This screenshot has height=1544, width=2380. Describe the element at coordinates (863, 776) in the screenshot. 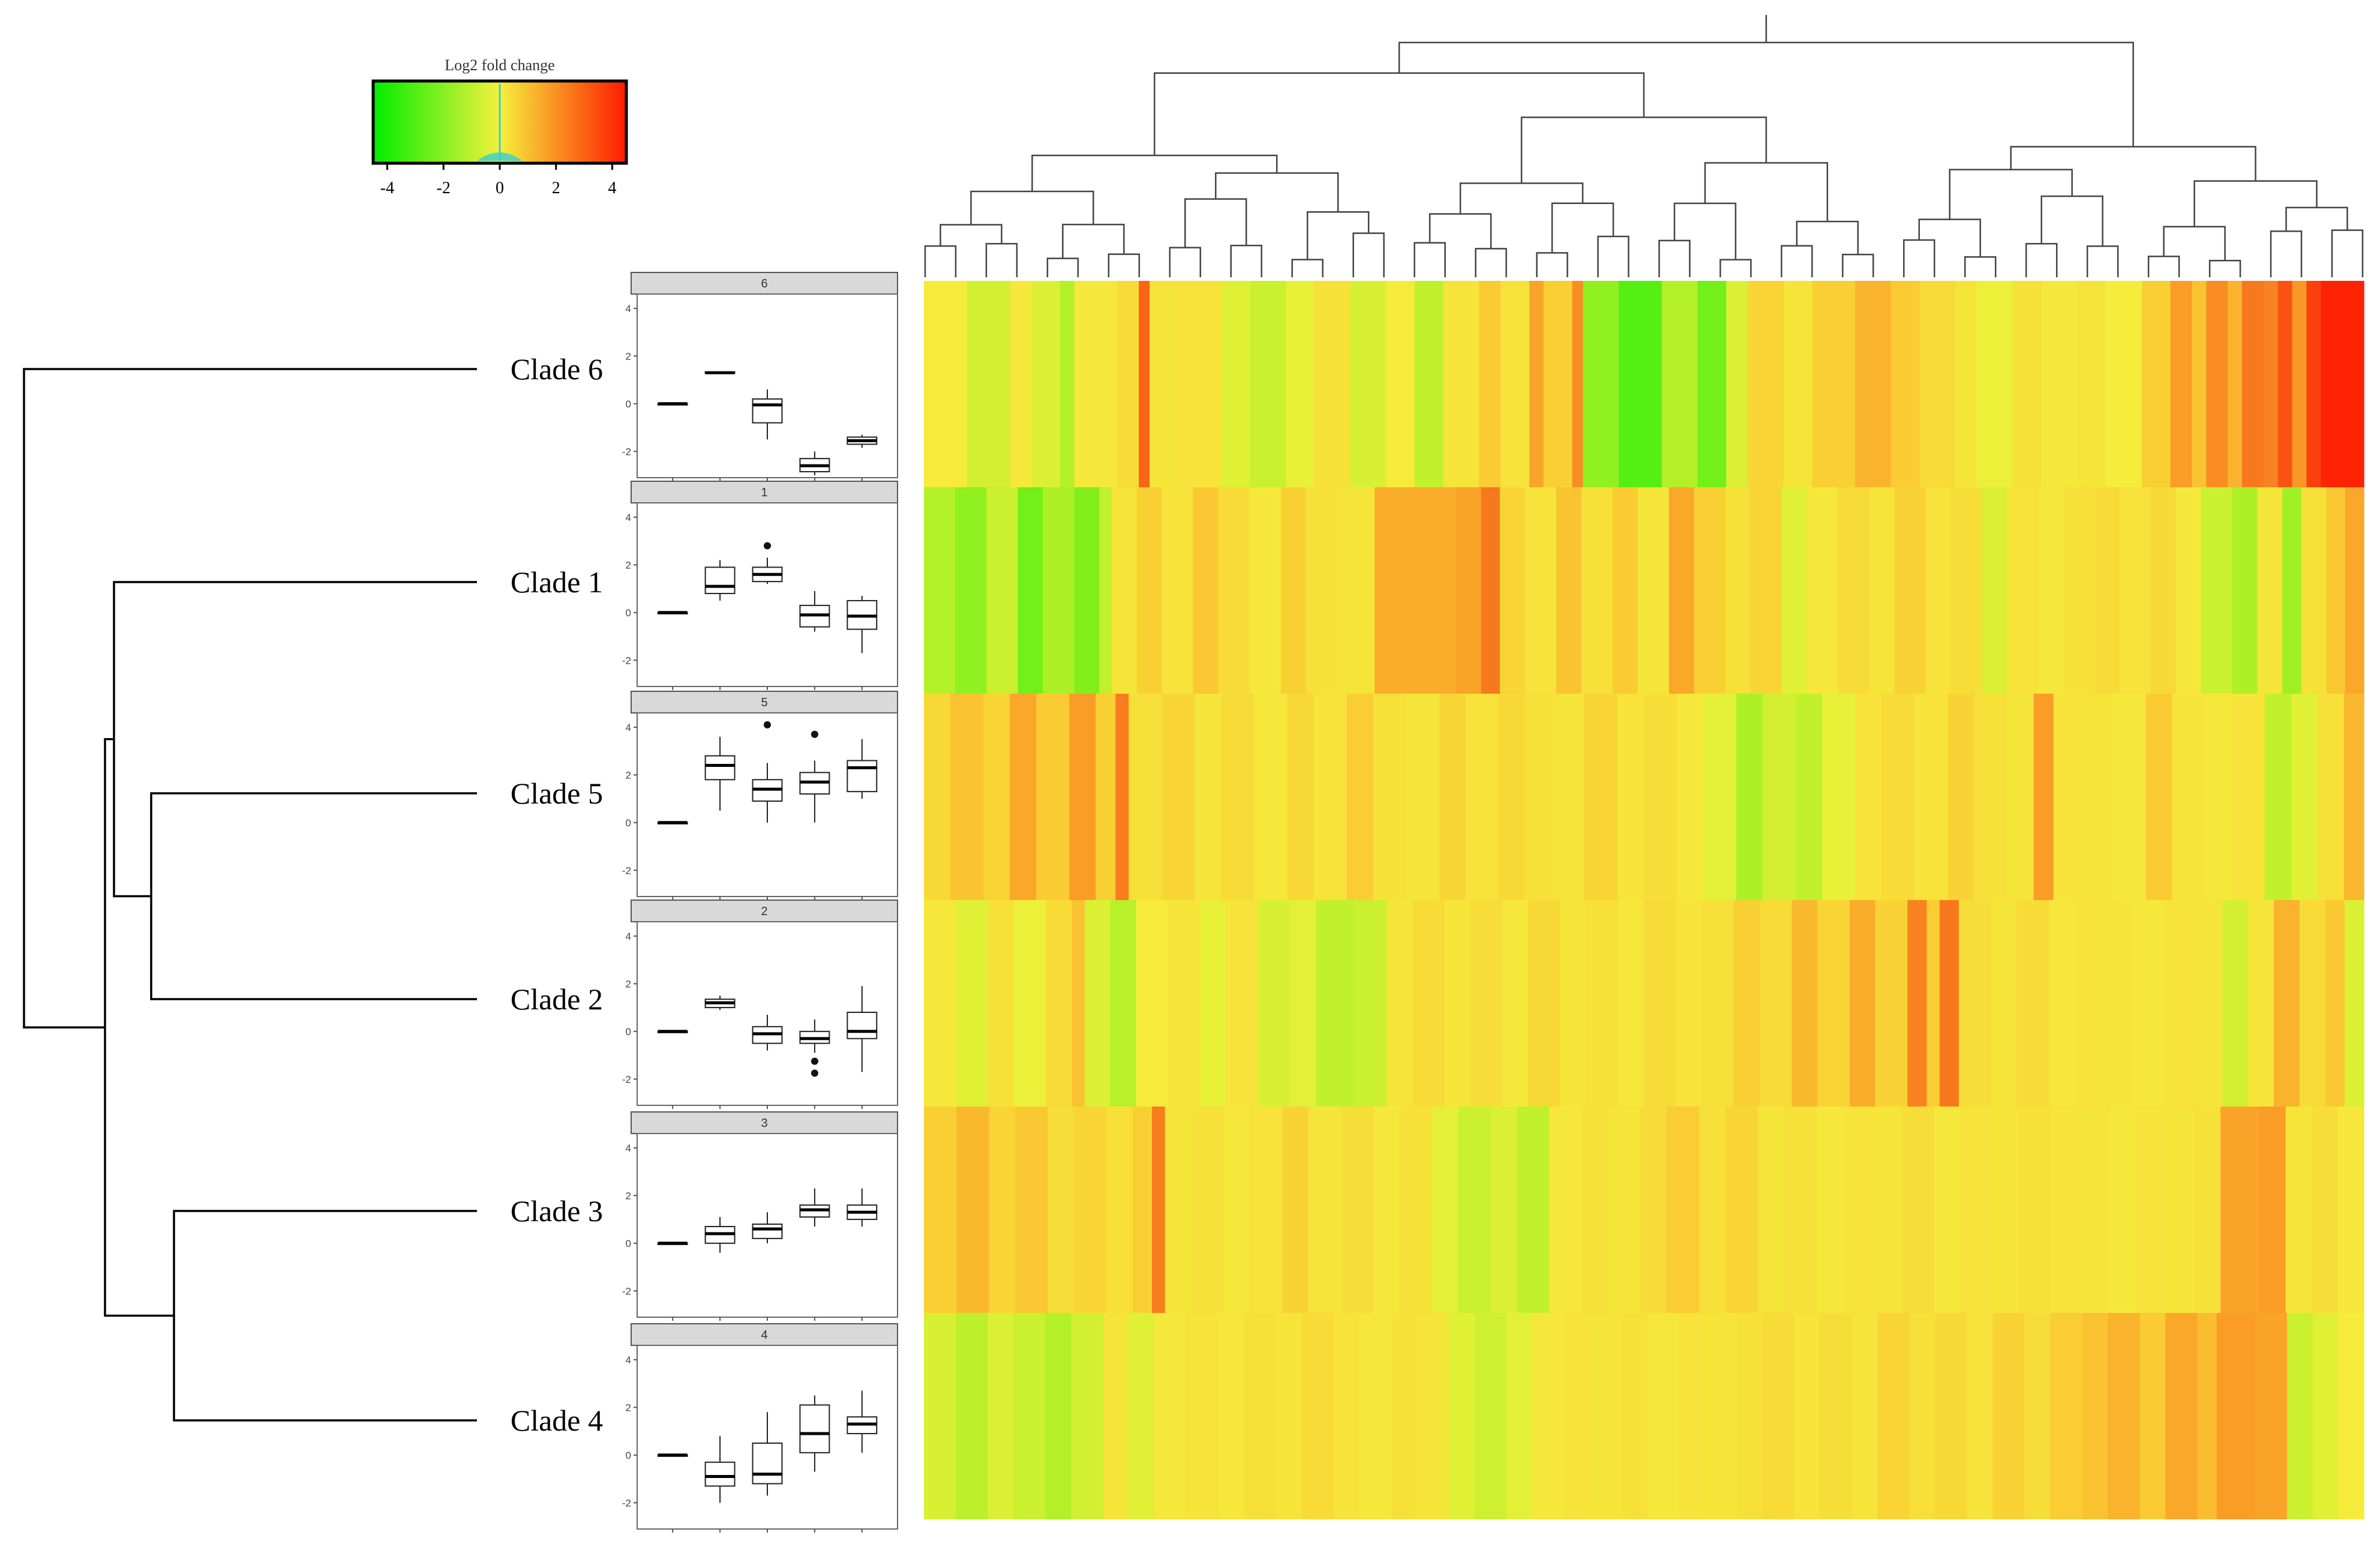

I see `box-body` at that location.